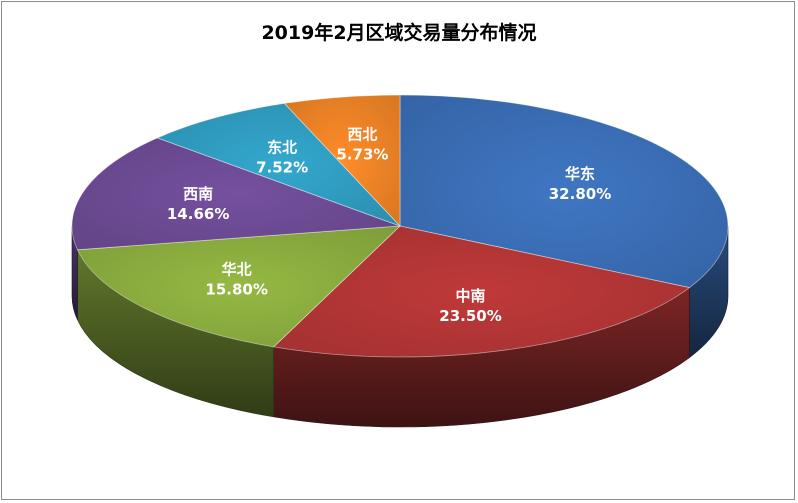  Describe the element at coordinates (470, 316) in the screenshot. I see `slice-value-label: 23.50%` at that location.